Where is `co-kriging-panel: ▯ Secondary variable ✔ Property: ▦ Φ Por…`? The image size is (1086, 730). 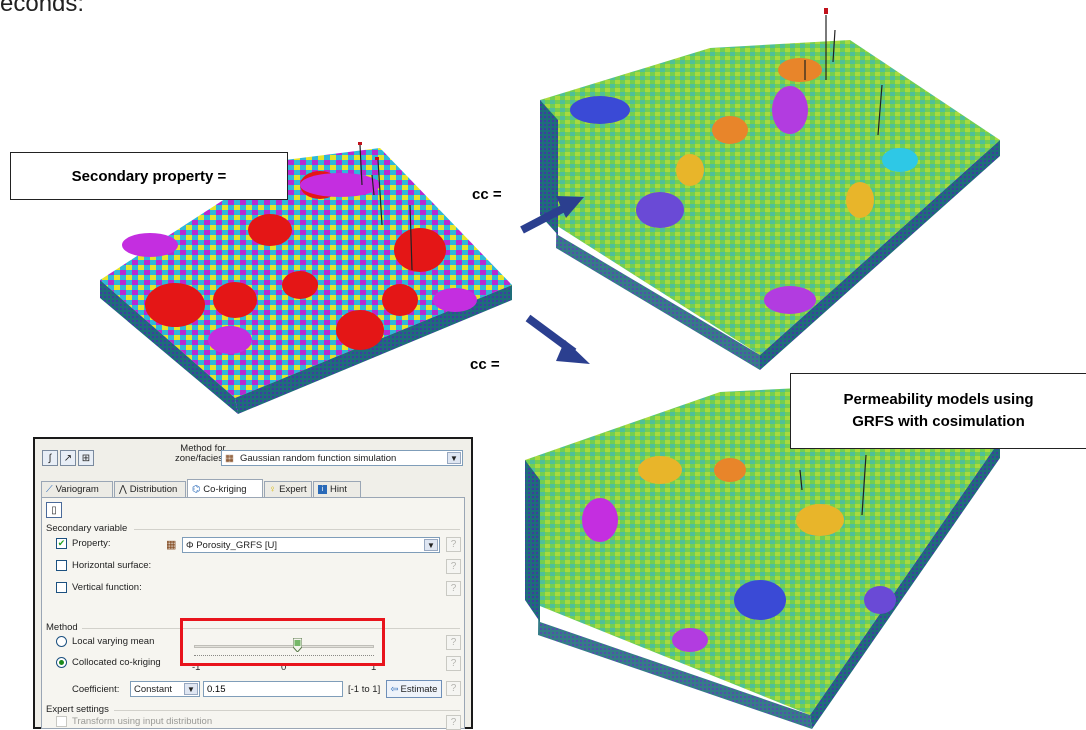
co-kriging-panel: ▯ Secondary variable ✔ Property: ▦ Φ Por… is located at coordinates (253, 613).